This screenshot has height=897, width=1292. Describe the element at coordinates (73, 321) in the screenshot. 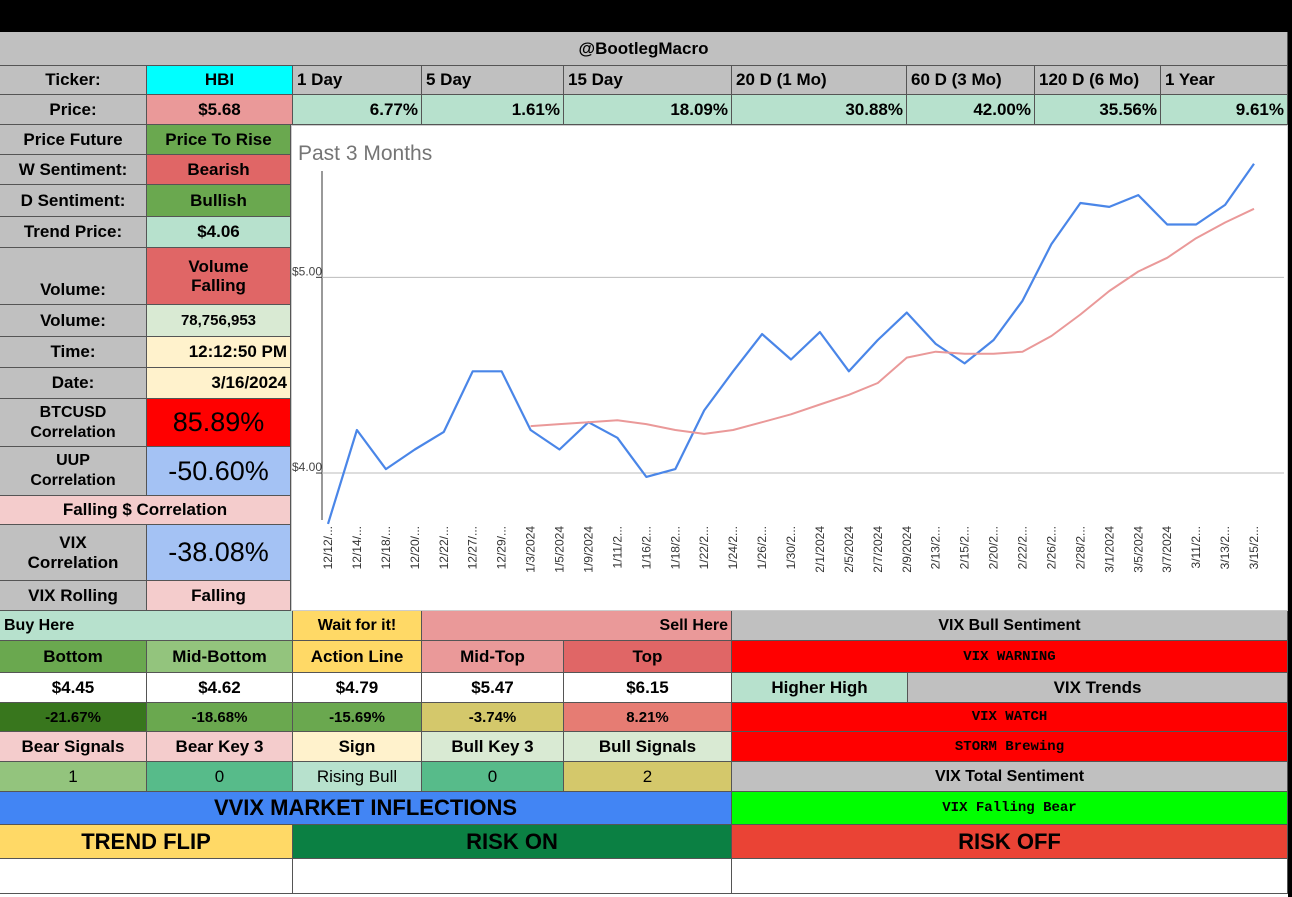

I see `volume-label: Volume:` at that location.